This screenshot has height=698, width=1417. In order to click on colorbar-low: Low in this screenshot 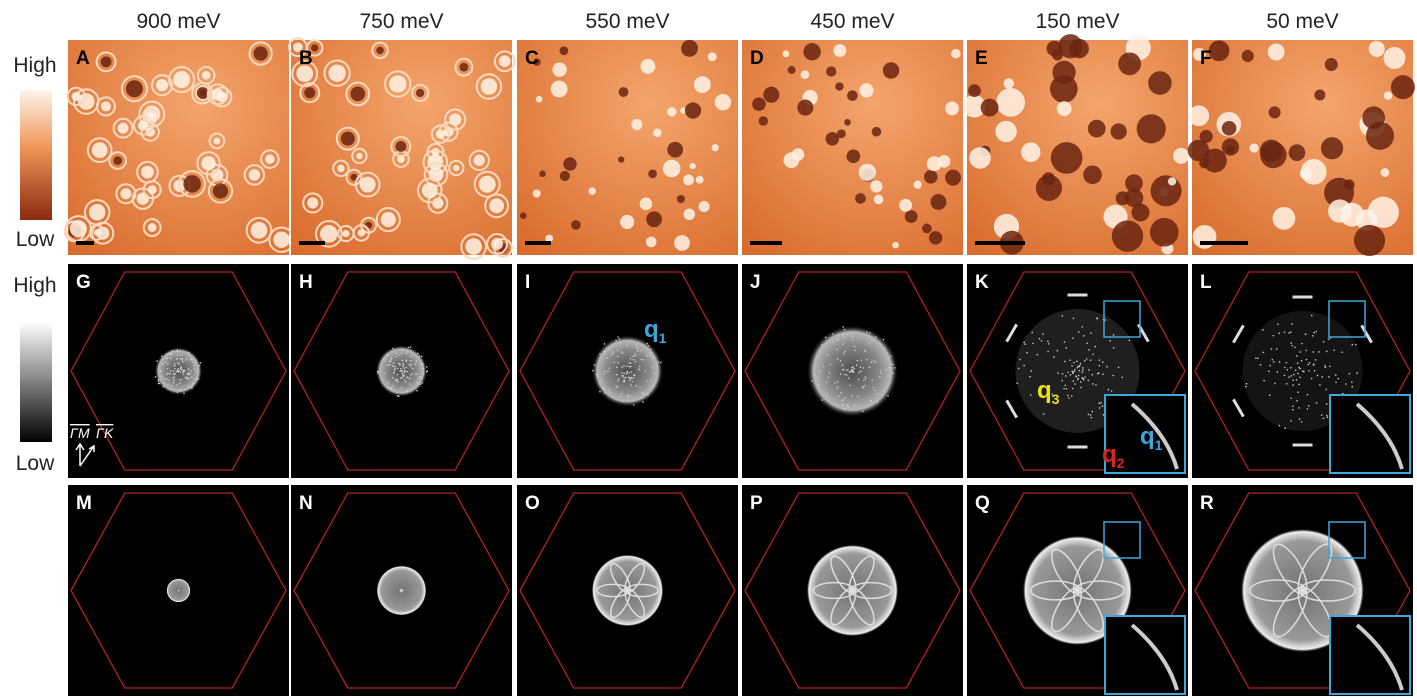, I will do `click(35, 463)`.